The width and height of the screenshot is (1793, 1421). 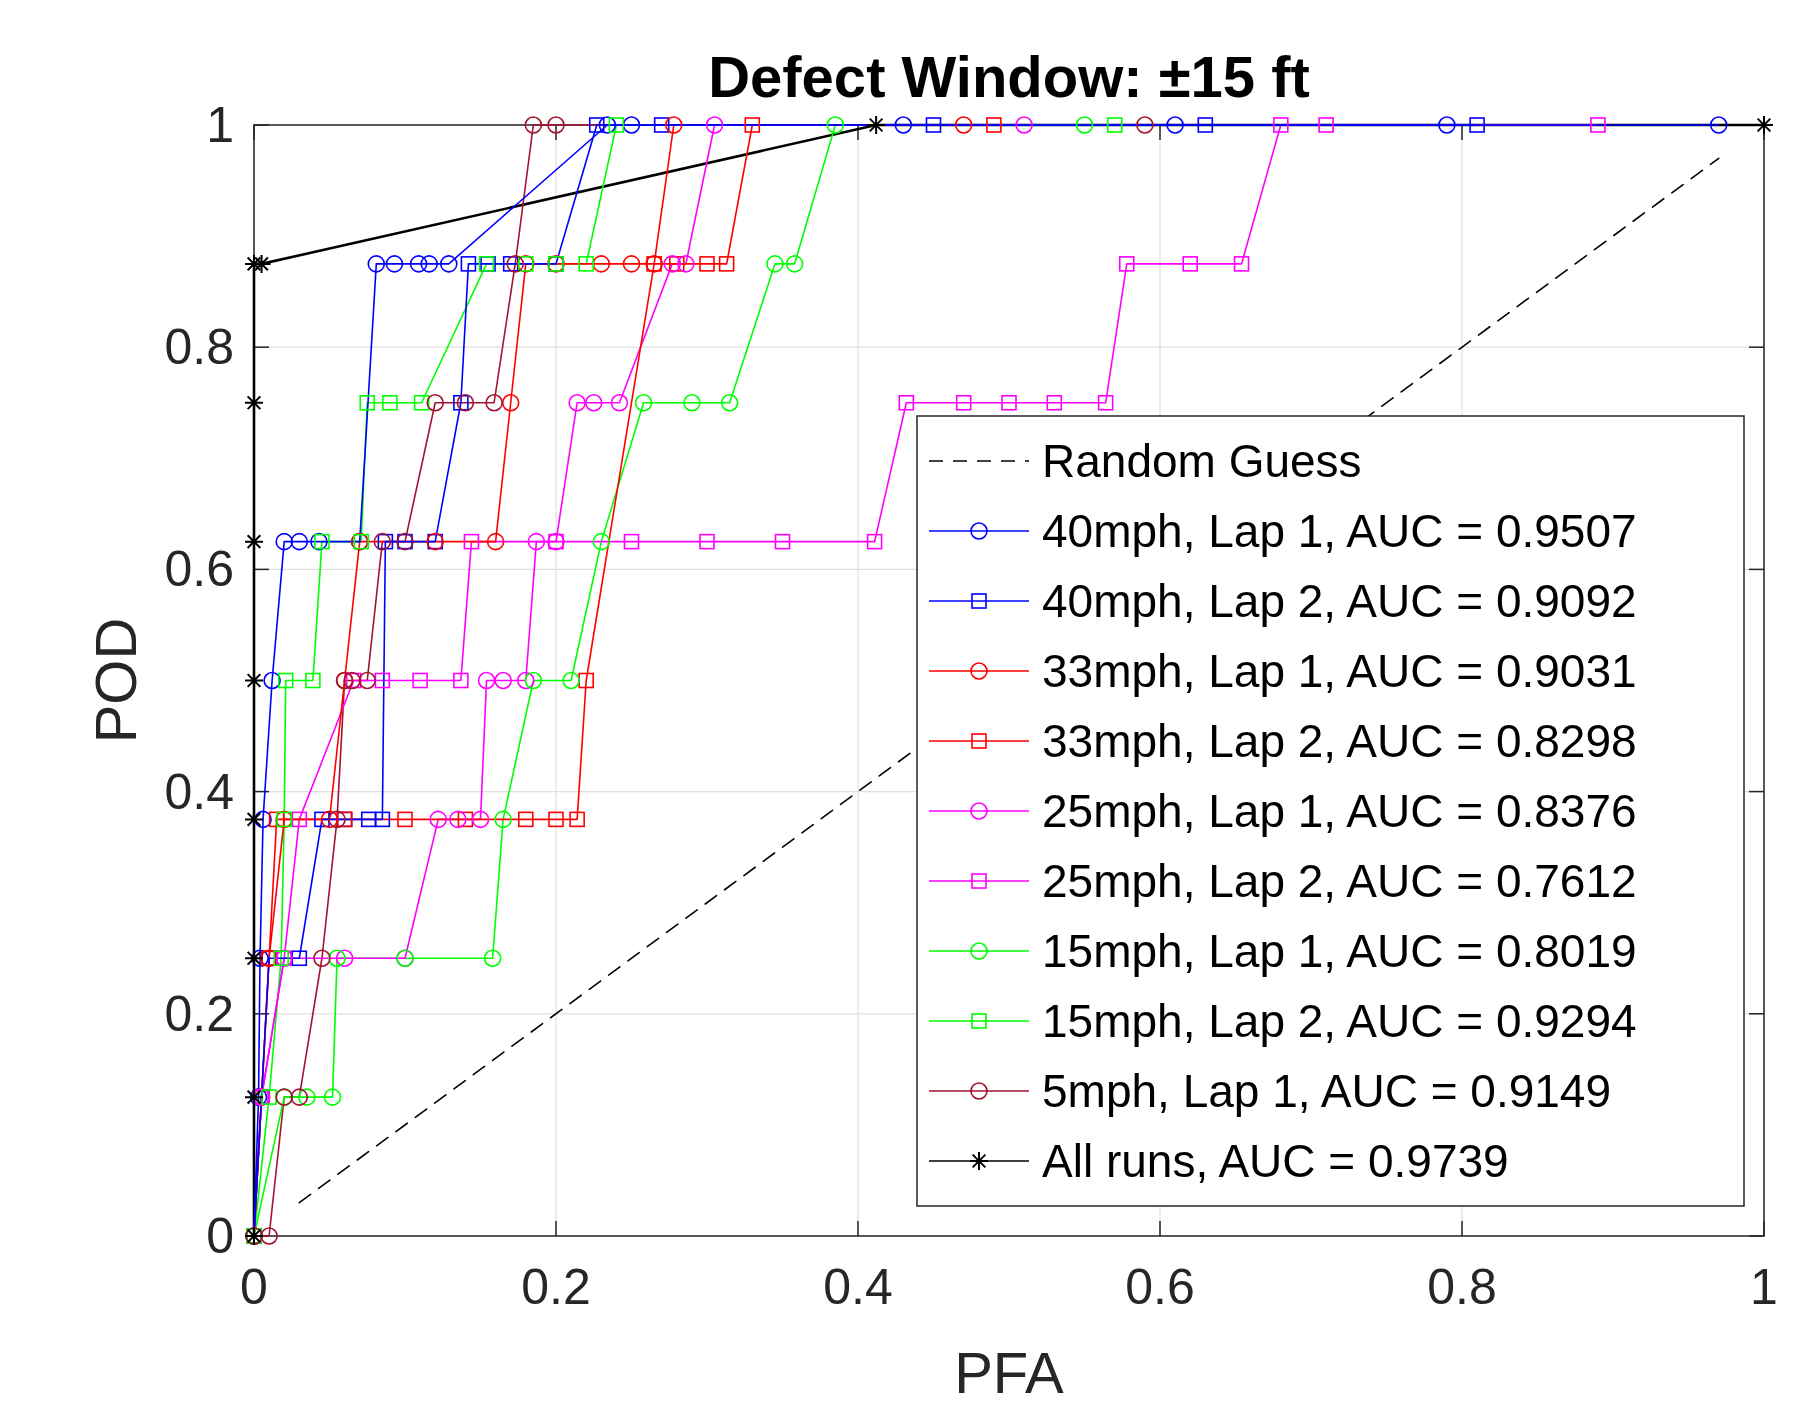 I want to click on legend-label: 33mph, Lap 2, AUC = 0.8298, so click(x=1339, y=741).